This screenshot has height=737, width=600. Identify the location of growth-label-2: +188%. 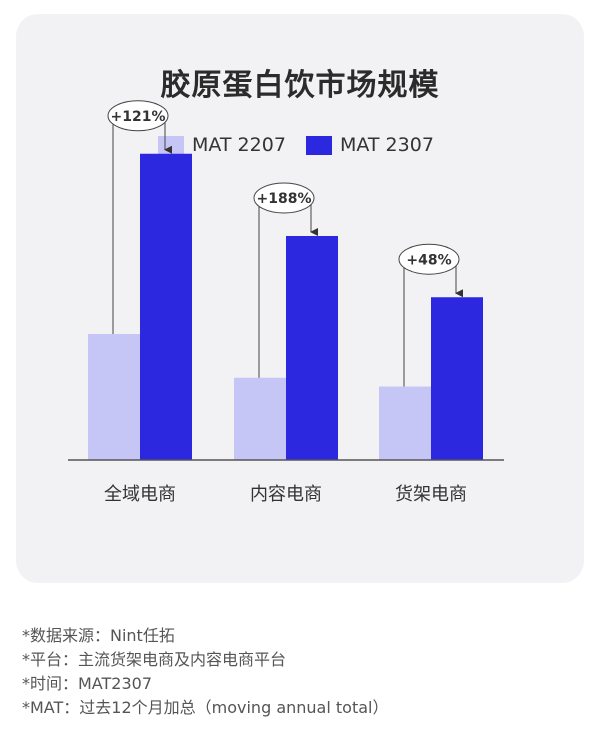
(284, 199).